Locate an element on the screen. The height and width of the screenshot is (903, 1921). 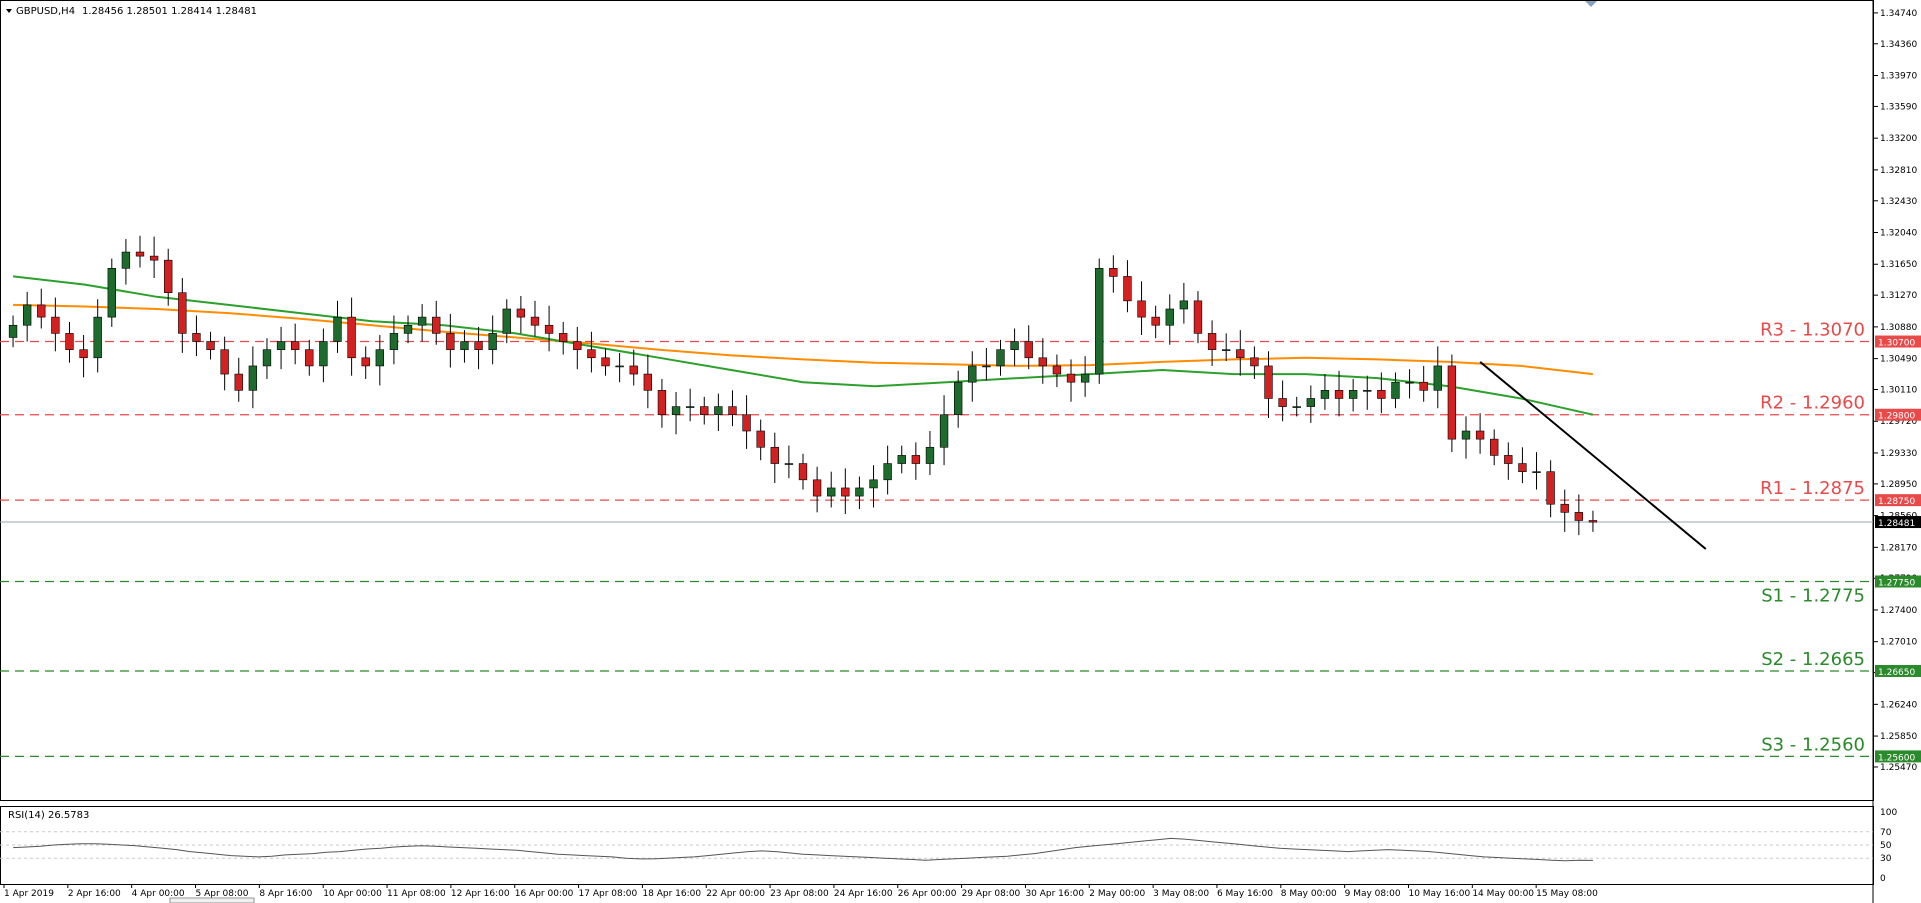
ma-fast-line is located at coordinates (803, 339).